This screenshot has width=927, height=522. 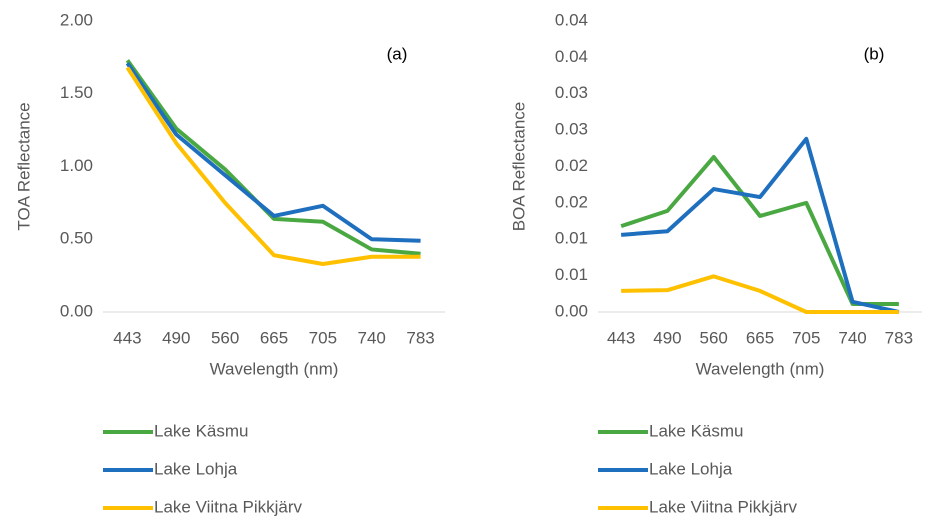 I want to click on y-tick-label: 0.50, so click(x=76, y=238).